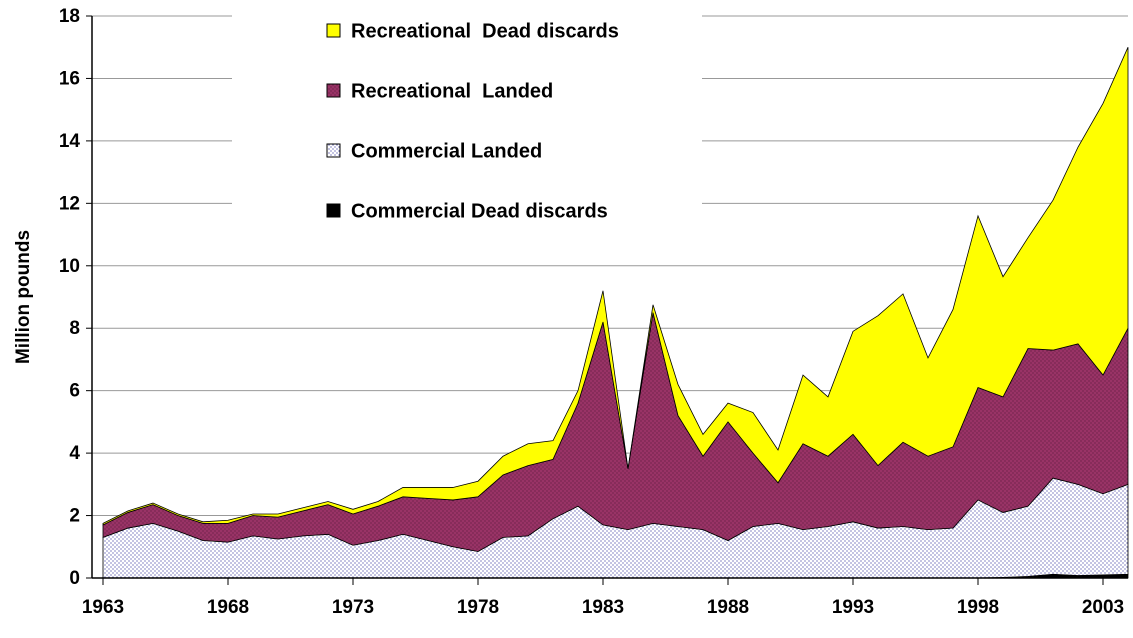 The image size is (1133, 638). Describe the element at coordinates (978, 607) in the screenshot. I see `x-tick-label: 1998` at that location.